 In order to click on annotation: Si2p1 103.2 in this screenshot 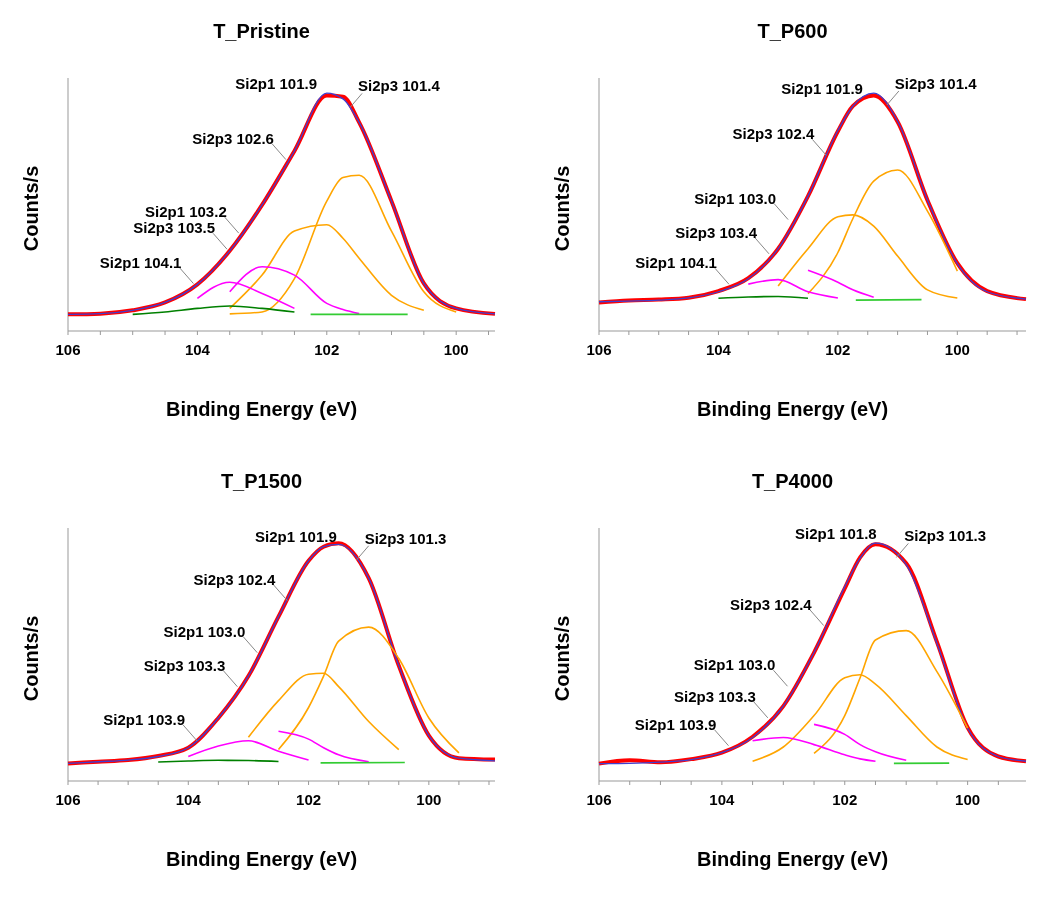, I will do `click(186, 212)`.